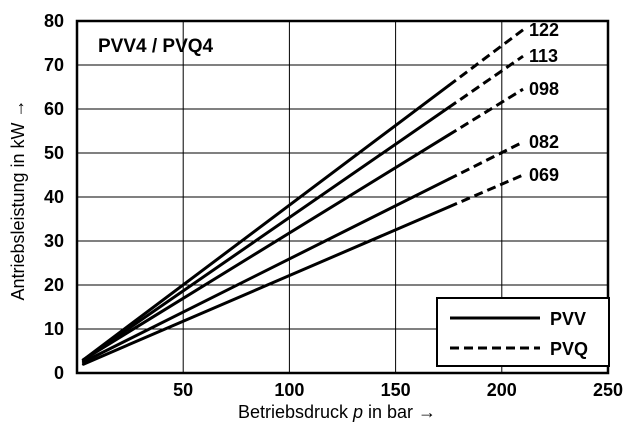  Describe the element at coordinates (59, 373) in the screenshot. I see `y-tick-0: 0` at that location.